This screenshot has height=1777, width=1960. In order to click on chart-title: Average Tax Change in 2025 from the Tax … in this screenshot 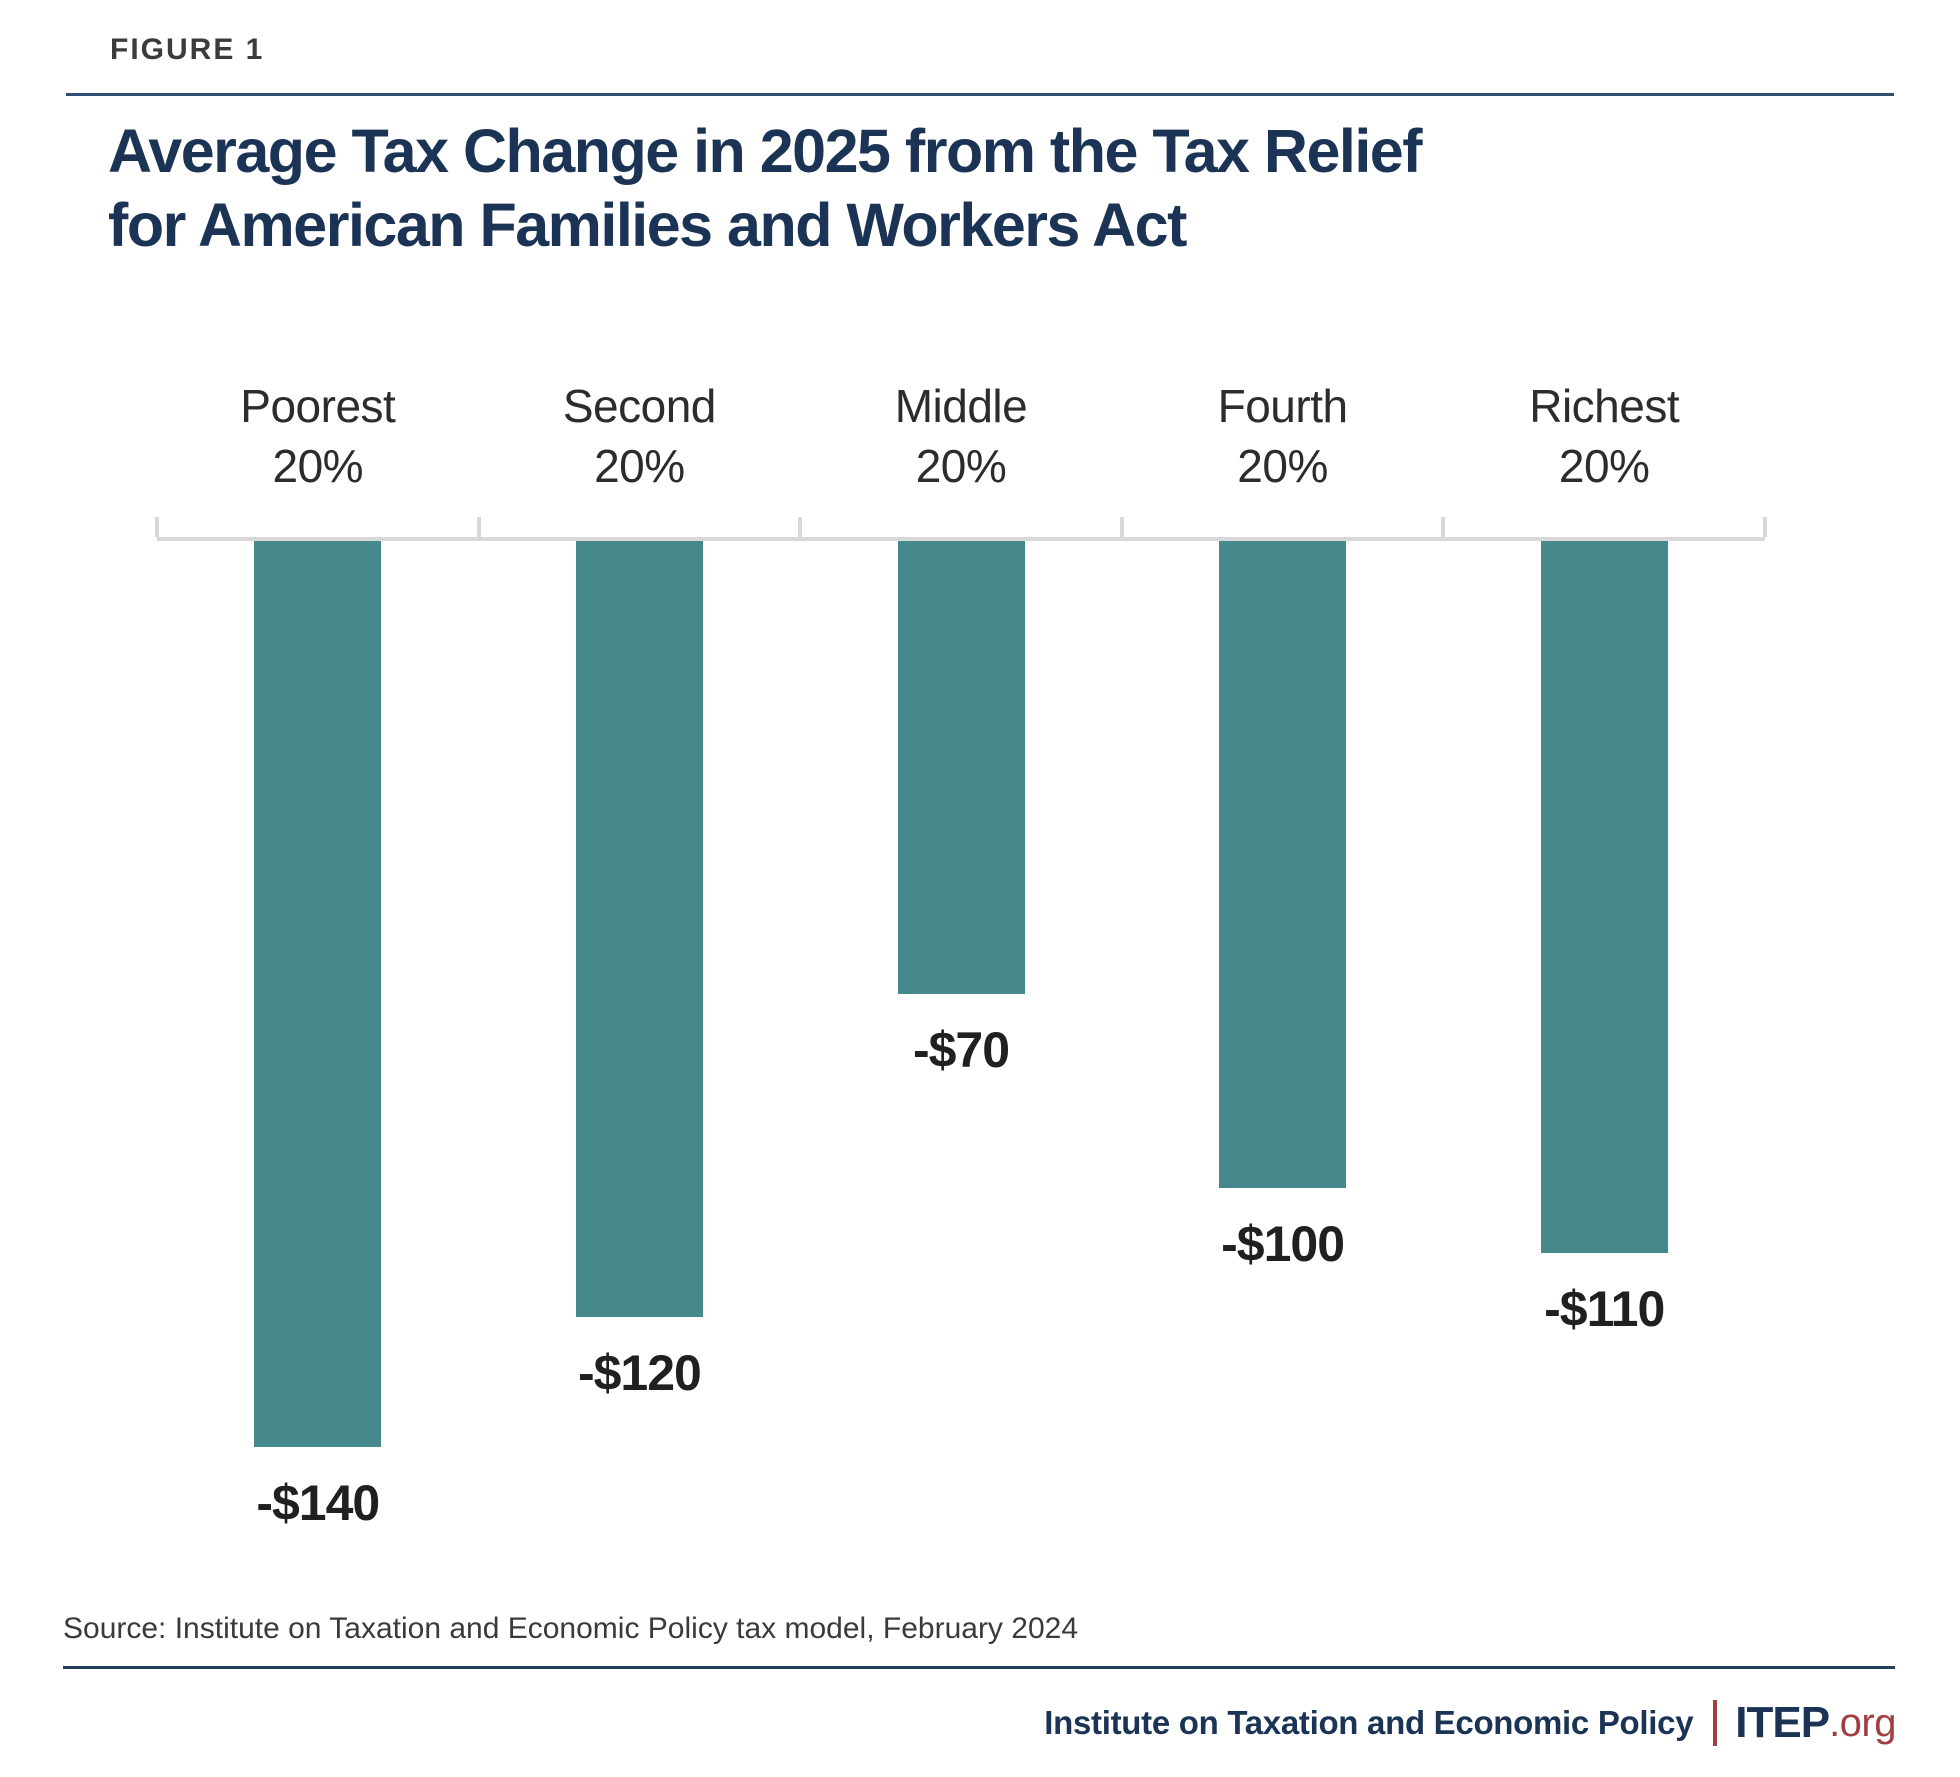, I will do `click(765, 188)`.